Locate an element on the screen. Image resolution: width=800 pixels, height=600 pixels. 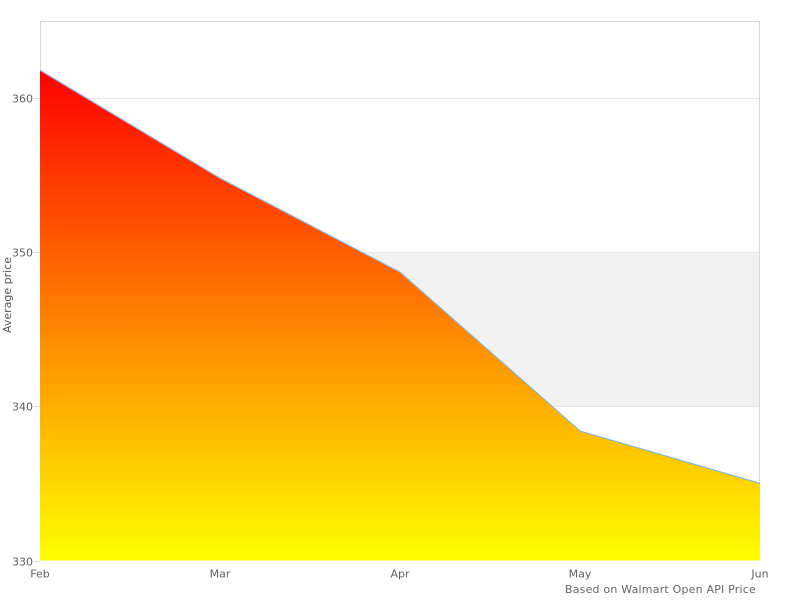
x-tick-label: Apr is located at coordinates (400, 574).